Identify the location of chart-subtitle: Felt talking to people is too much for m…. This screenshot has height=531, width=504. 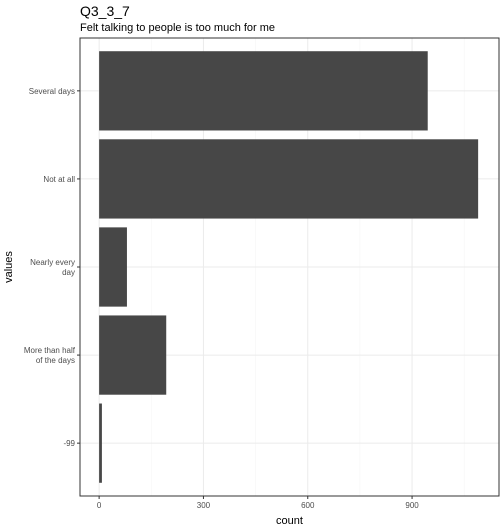
(178, 28).